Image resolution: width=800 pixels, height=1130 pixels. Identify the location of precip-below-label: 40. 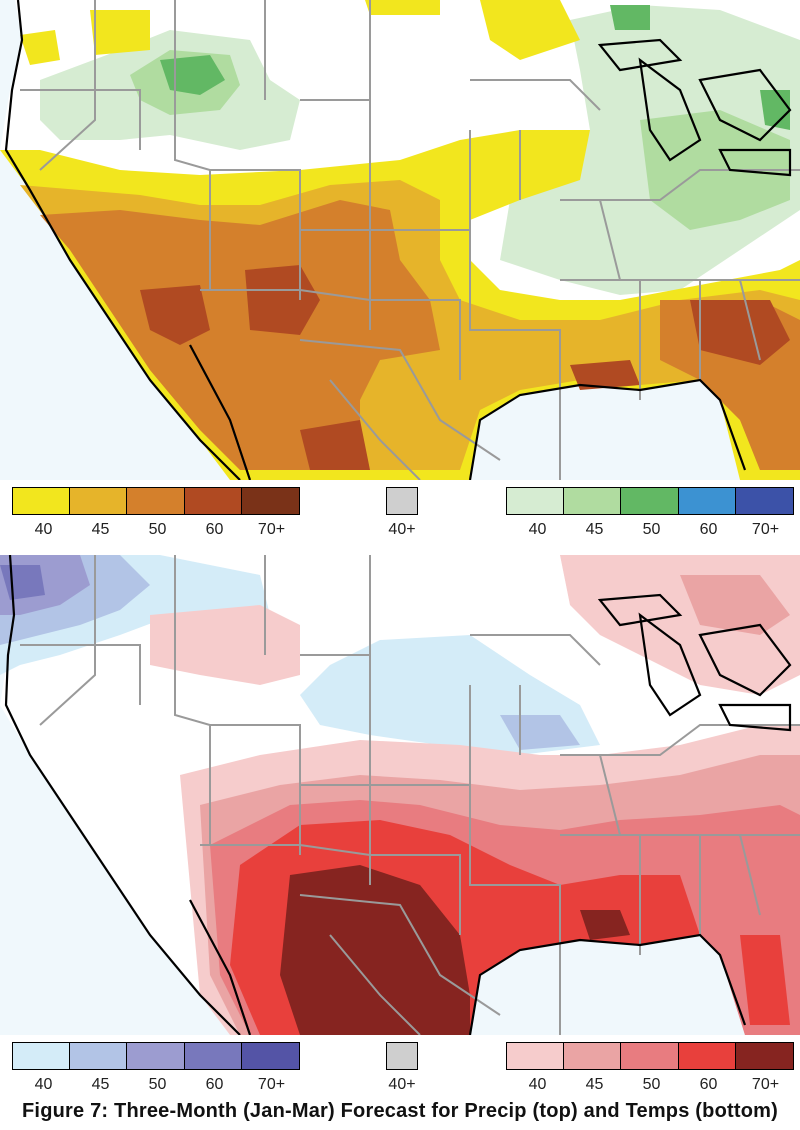
(43, 529).